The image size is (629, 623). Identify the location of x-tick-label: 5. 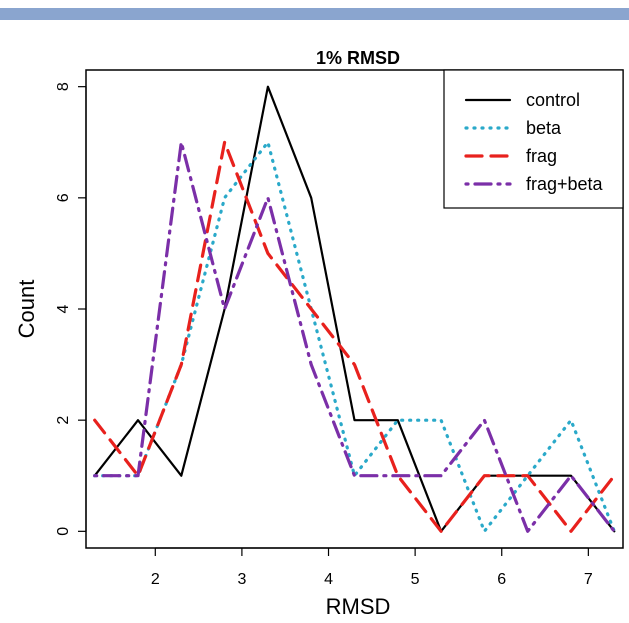
(415, 579).